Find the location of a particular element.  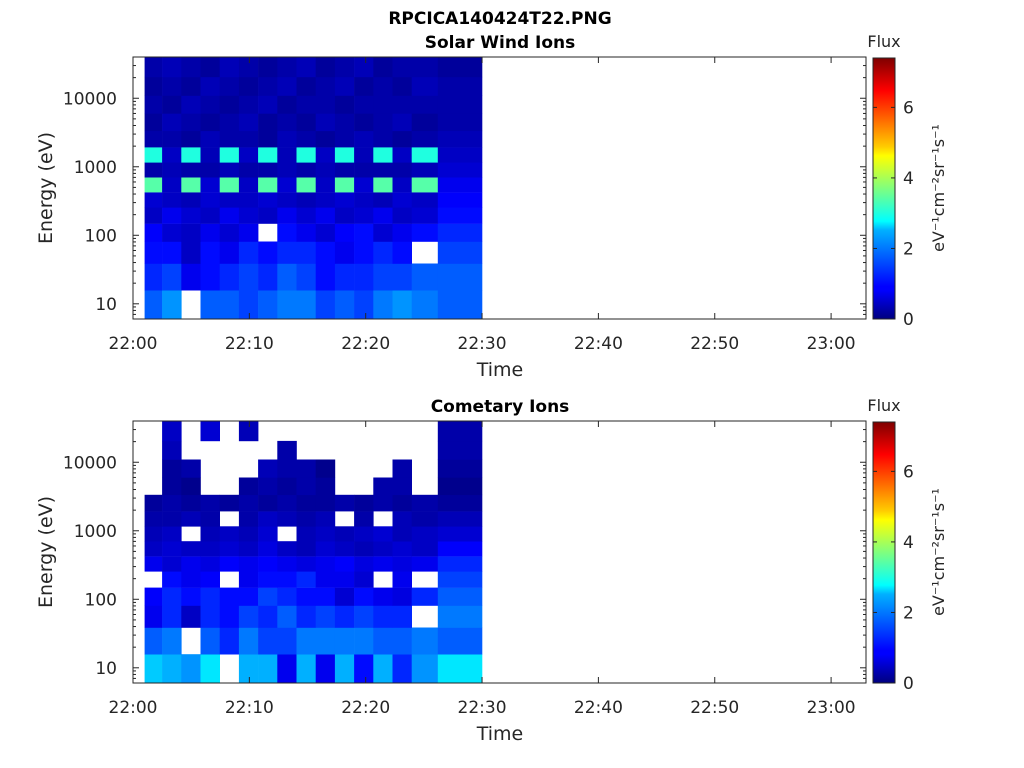

y-axis-label: Energy (eV) is located at coordinates (46, 552).